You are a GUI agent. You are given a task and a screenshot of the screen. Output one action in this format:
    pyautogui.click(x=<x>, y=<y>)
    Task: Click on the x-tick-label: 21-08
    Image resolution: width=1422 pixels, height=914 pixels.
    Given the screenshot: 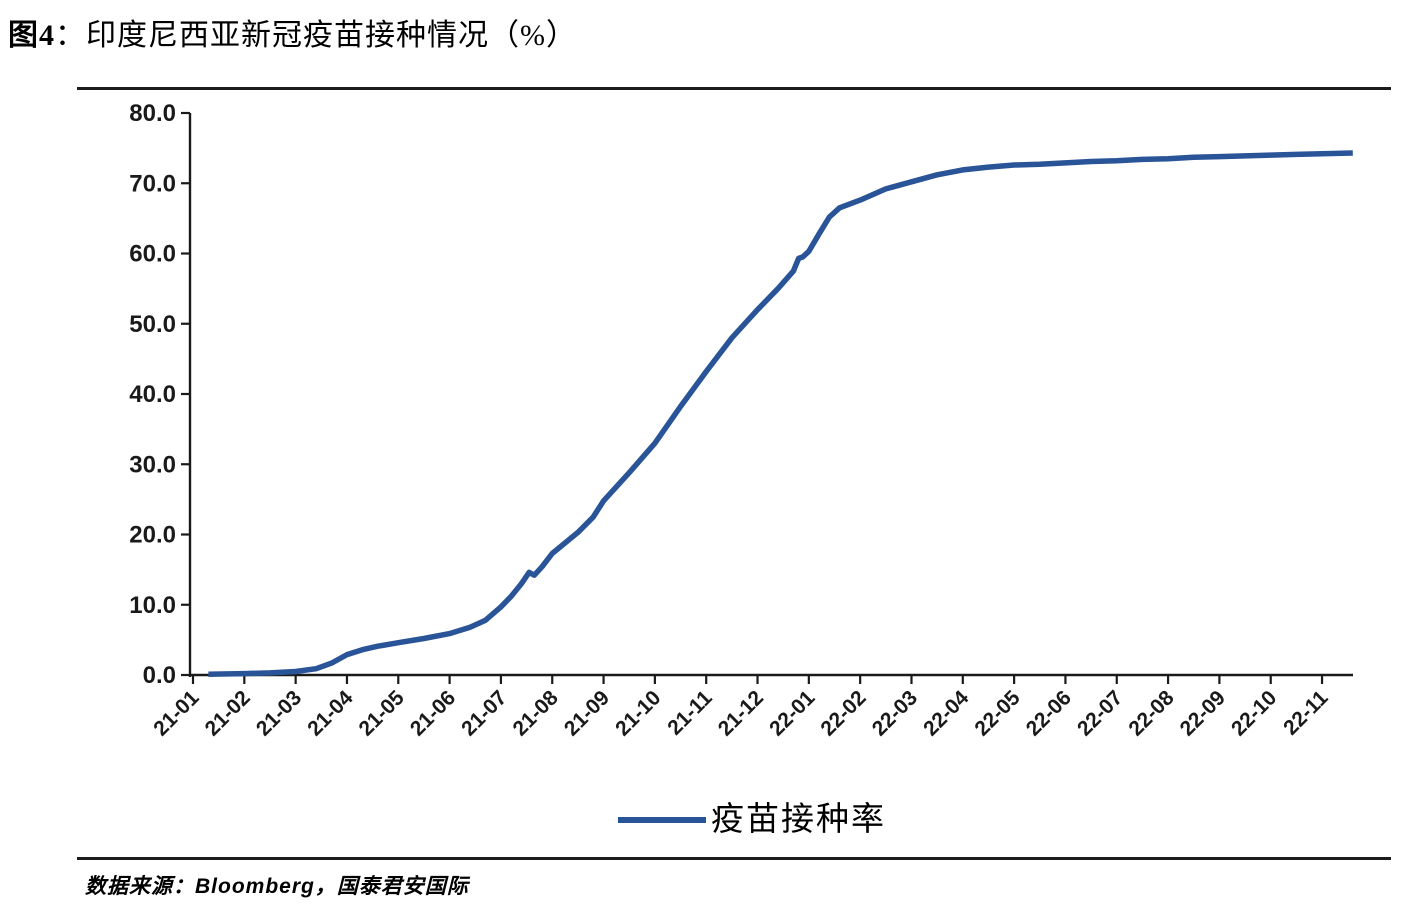 What is the action you would take?
    pyautogui.click(x=536, y=713)
    